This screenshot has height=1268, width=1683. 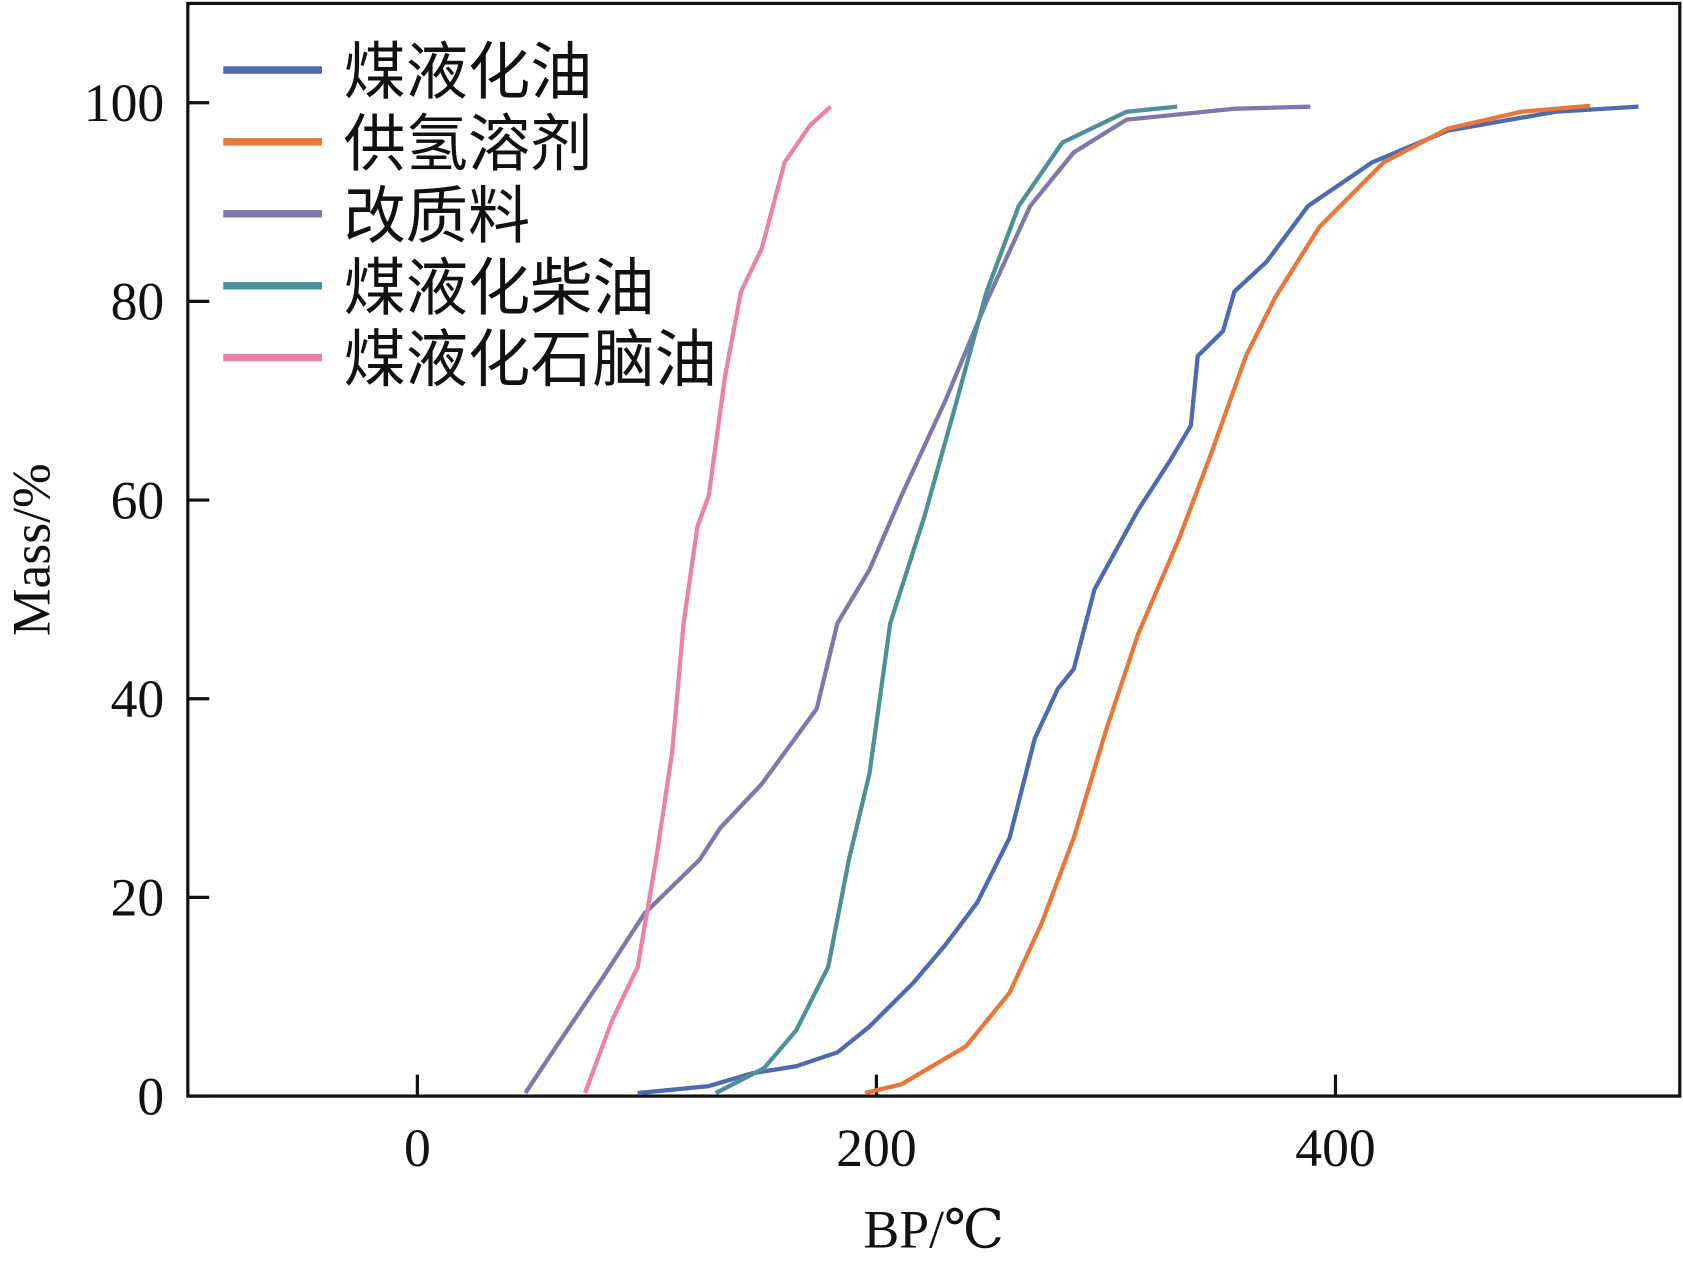 I want to click on y-tick-label: 20, so click(x=138, y=898).